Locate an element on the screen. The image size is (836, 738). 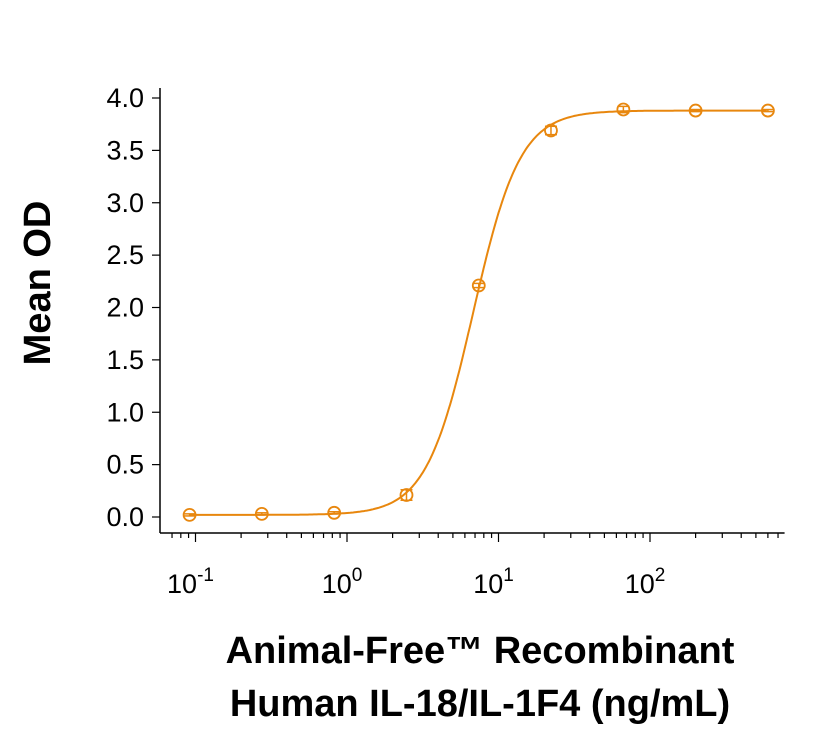
y-tick-label: 0.0 is located at coordinates (125, 517).